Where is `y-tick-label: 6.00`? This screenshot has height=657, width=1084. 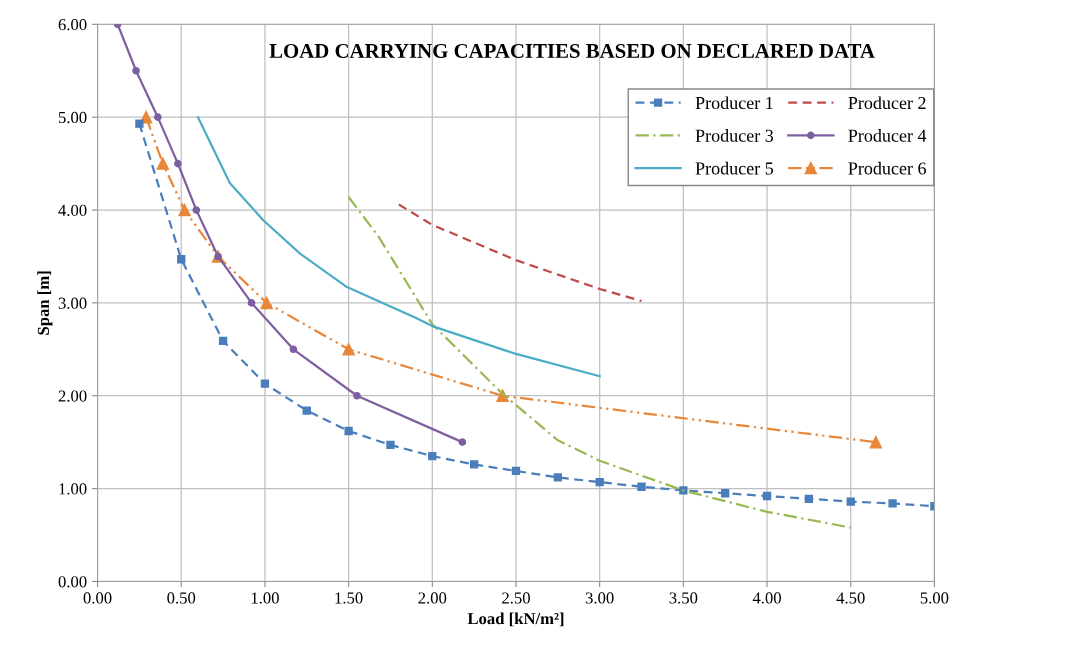
y-tick-label: 6.00 is located at coordinates (72, 25).